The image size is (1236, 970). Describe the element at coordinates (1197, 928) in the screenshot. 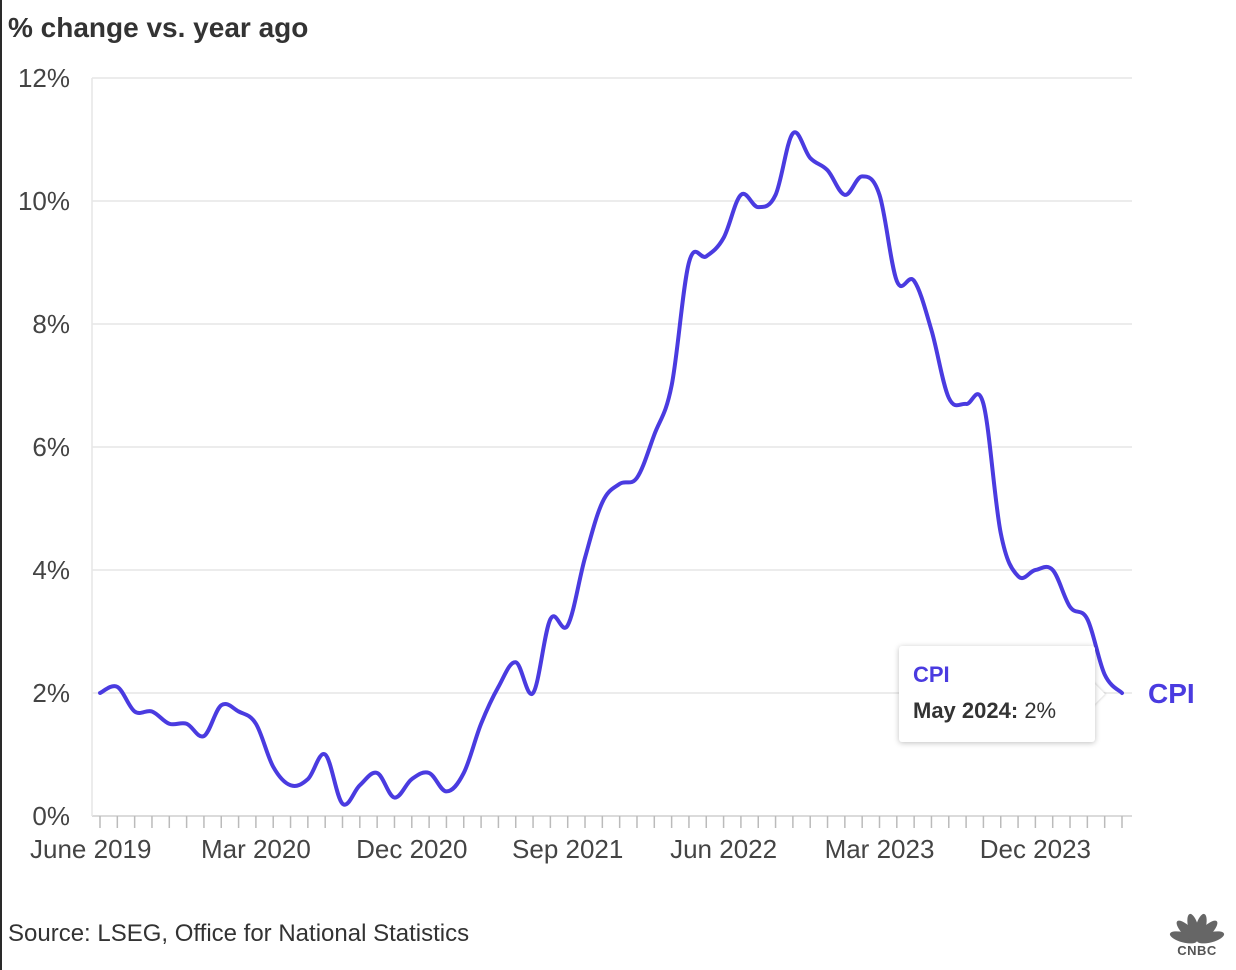

I see `peacock-icon` at that location.